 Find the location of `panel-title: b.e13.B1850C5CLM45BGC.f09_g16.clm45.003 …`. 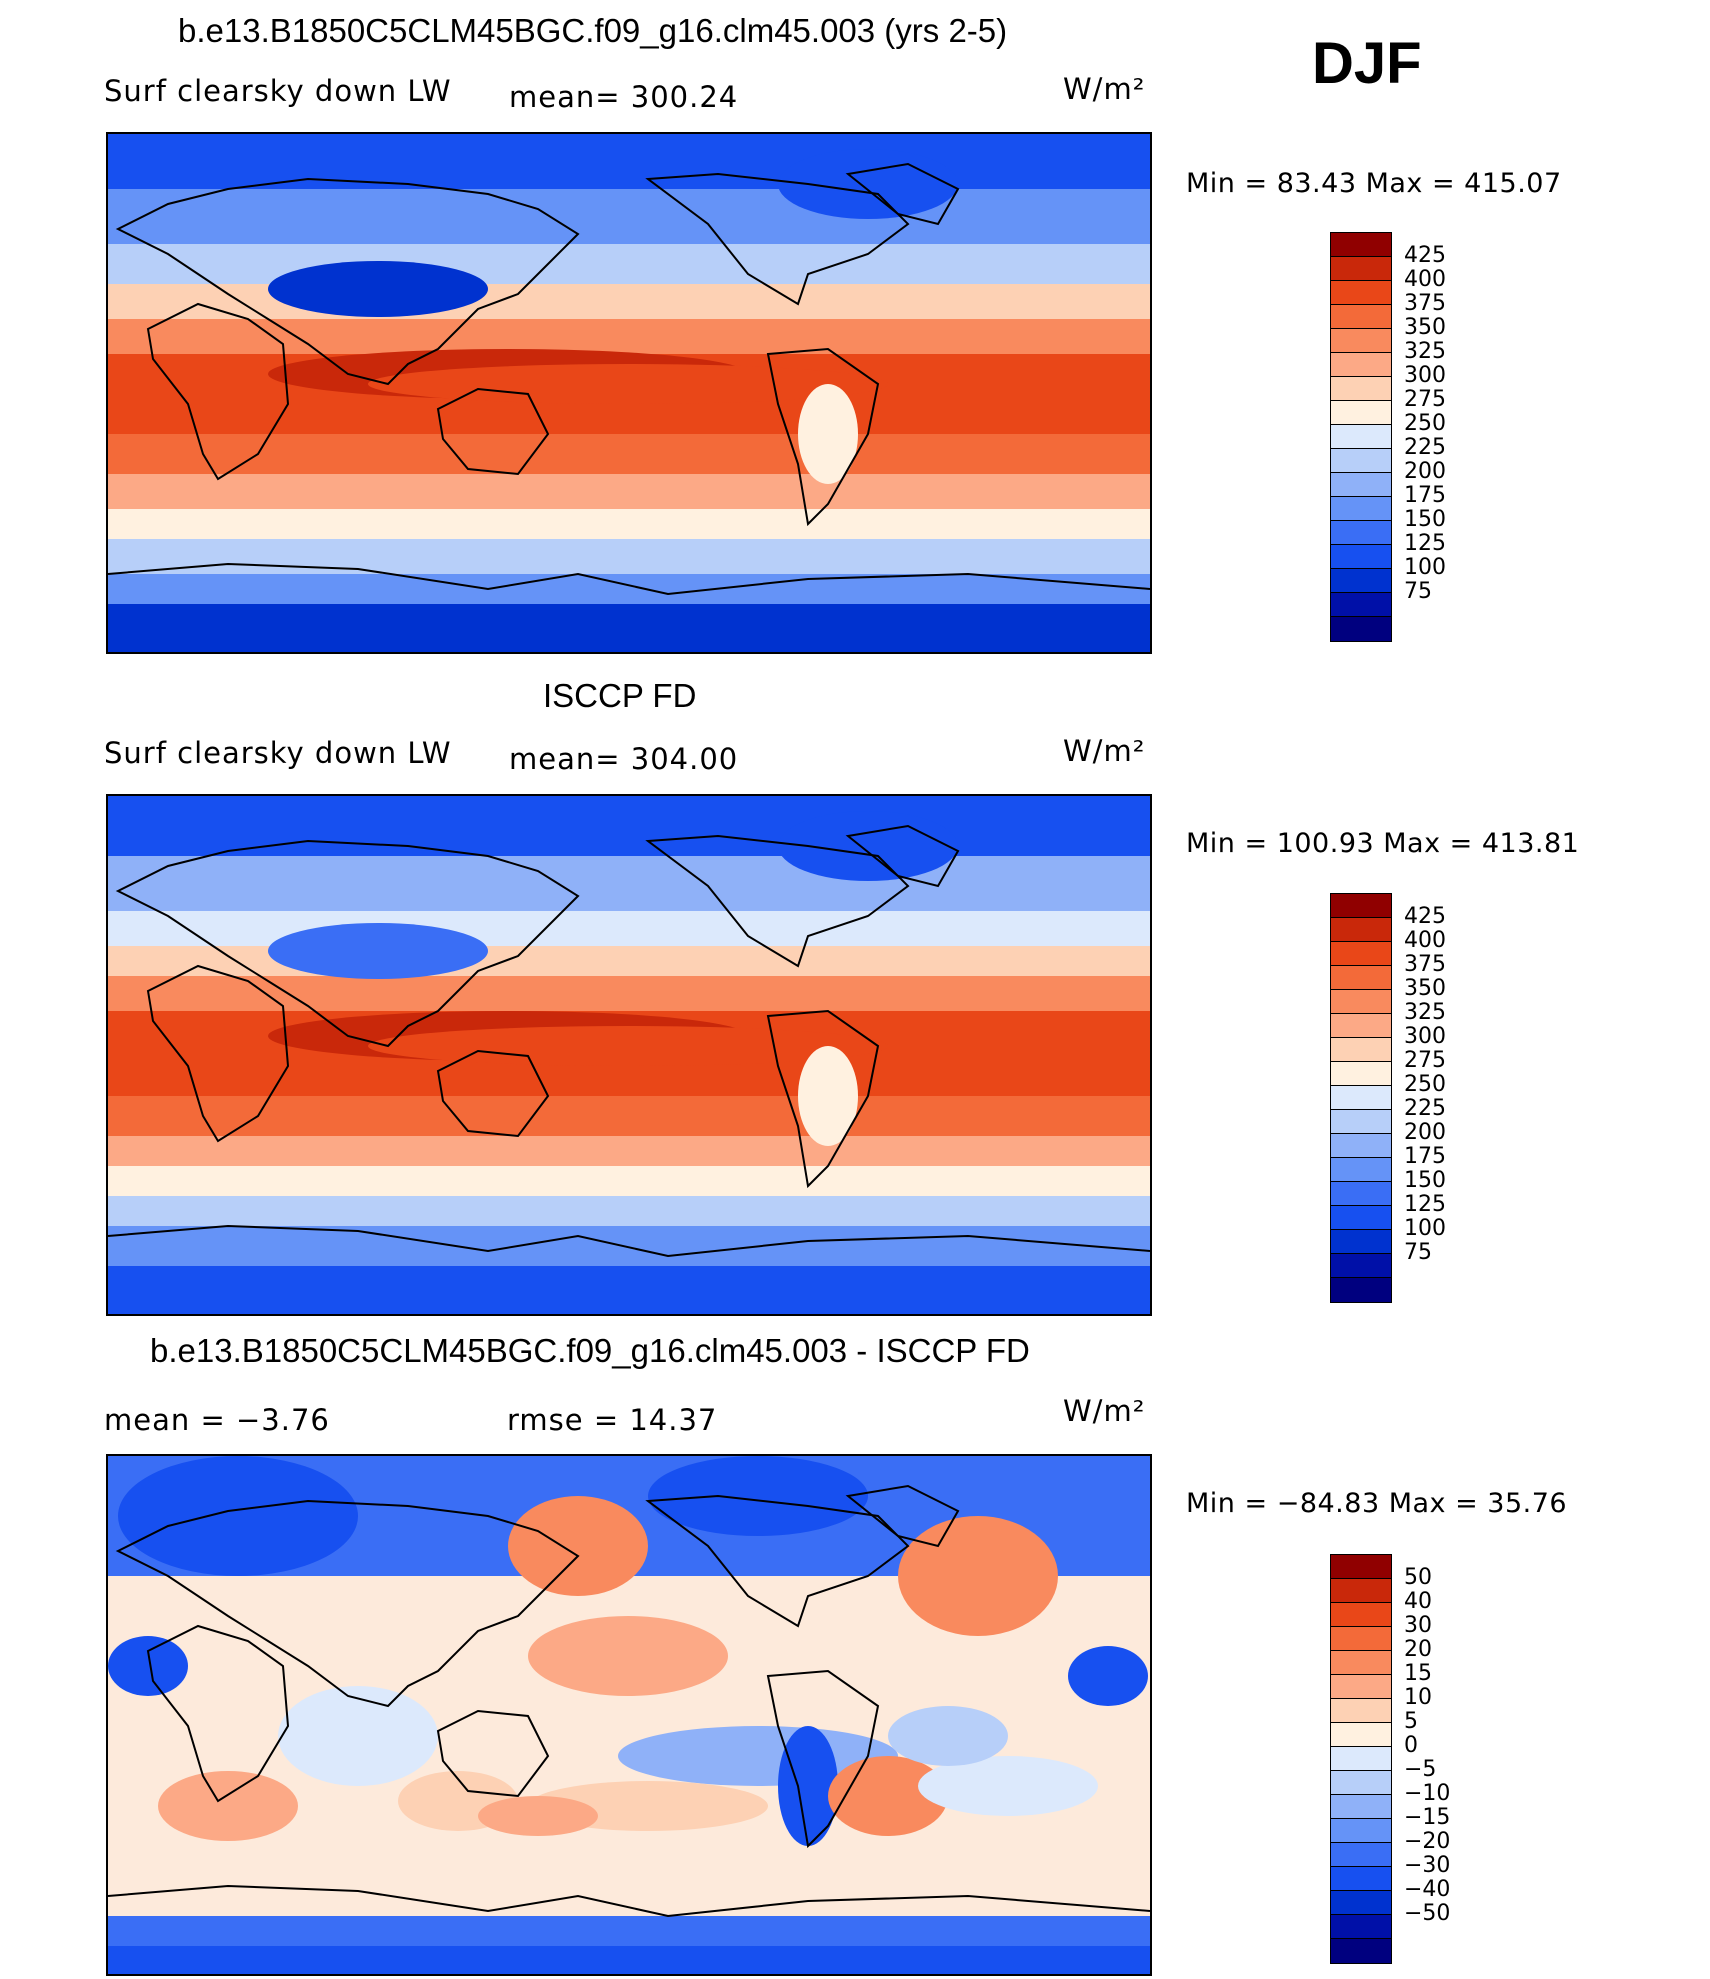

panel-title: b.e13.B1850C5CLM45BGC.f09_g16.clm45.003 … is located at coordinates (590, 1350).